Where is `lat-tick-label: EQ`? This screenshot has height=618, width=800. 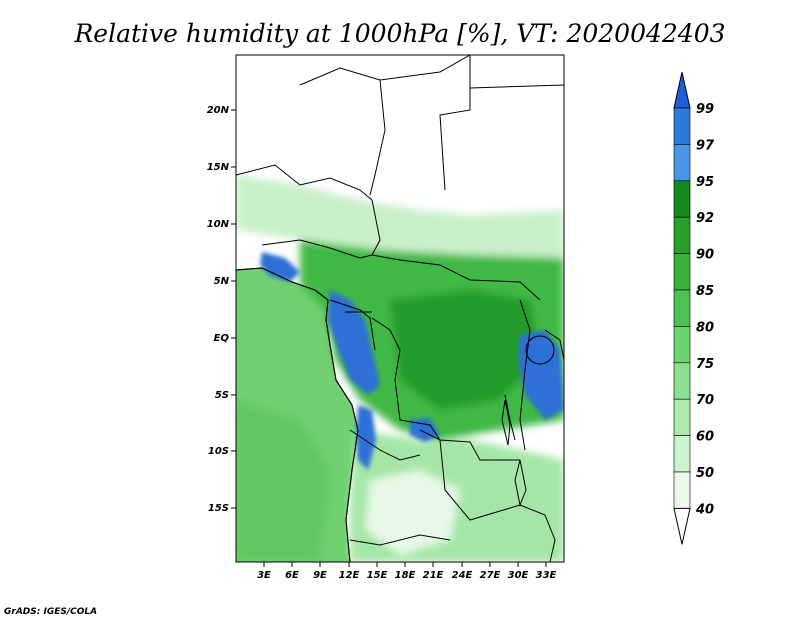
lat-tick-label: EQ is located at coordinates (222, 338).